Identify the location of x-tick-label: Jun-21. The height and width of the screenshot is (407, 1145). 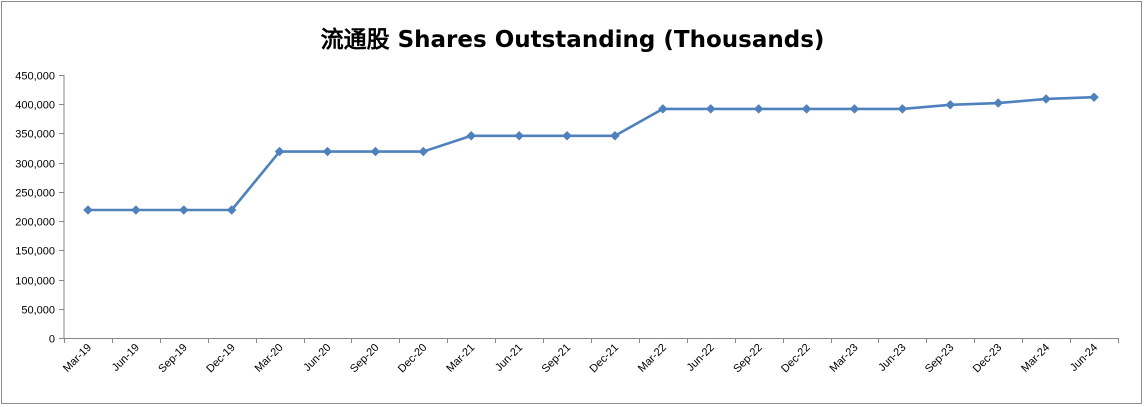
(509, 358).